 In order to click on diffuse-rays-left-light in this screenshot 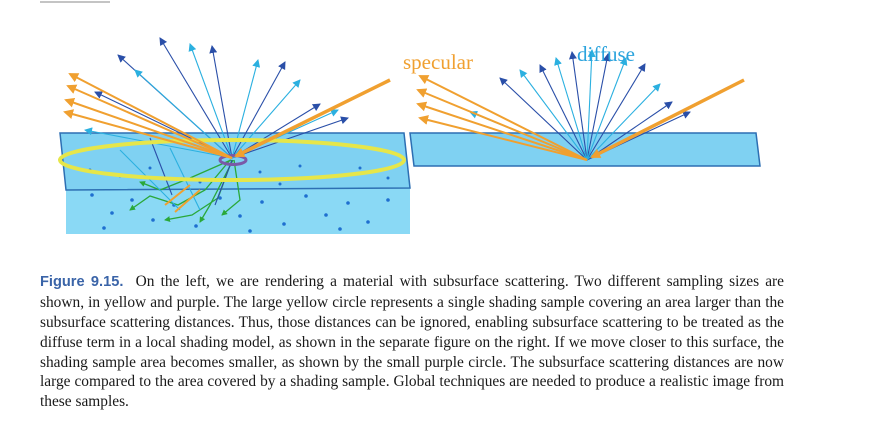, I will do `click(211, 127)`.